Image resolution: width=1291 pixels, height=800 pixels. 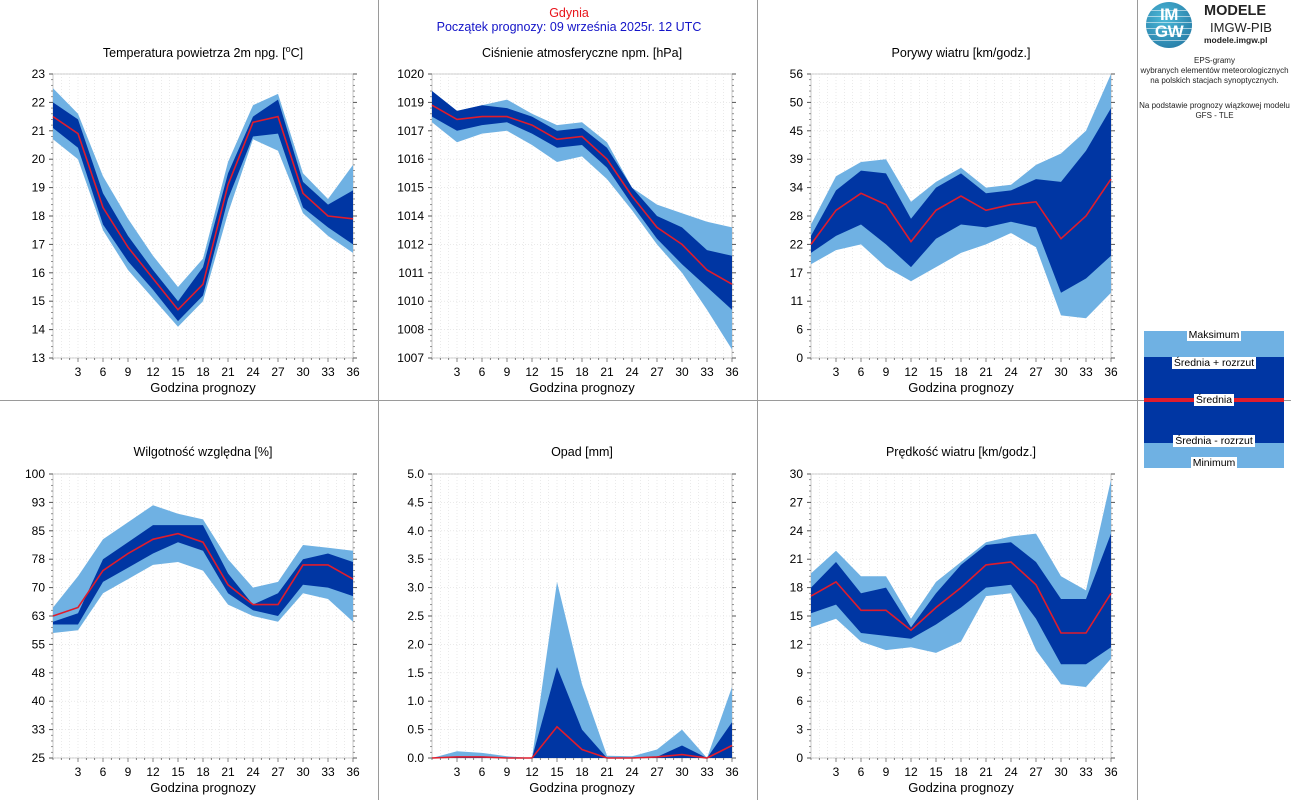 I want to click on y-tick-label: 3.0, so click(x=415, y=588).